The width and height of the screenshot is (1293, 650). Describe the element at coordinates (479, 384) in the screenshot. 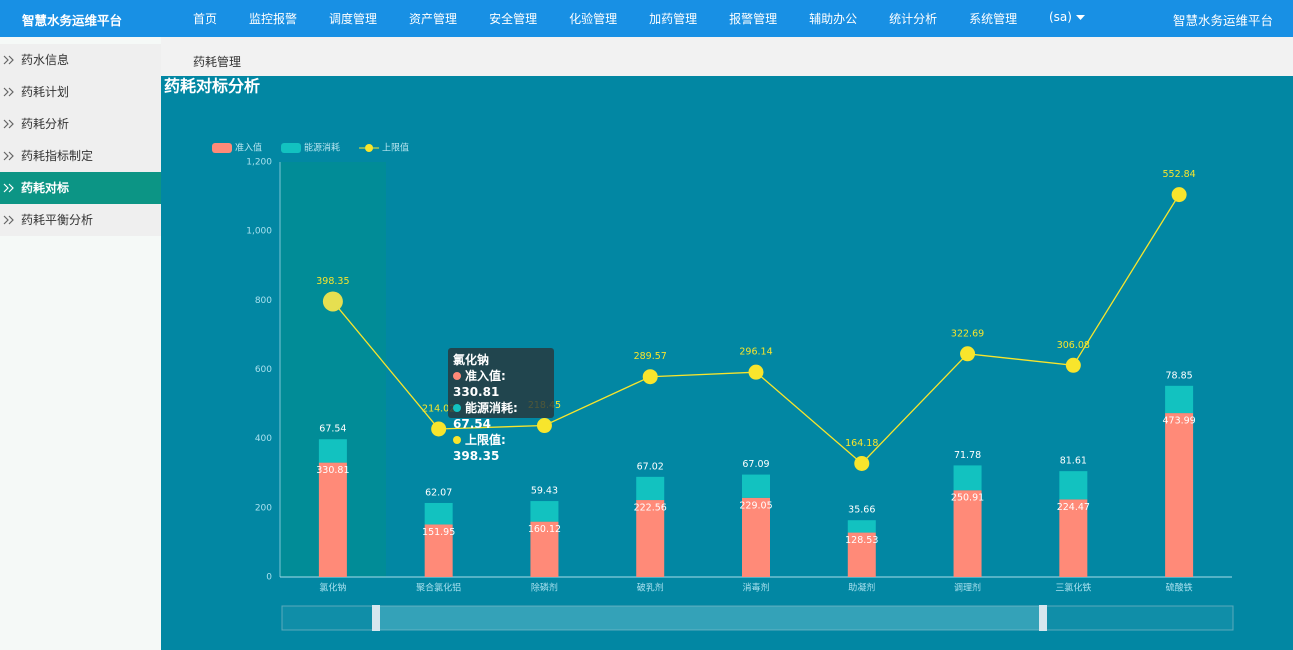

I see `tooltip-text: 准入值: 330.81` at that location.